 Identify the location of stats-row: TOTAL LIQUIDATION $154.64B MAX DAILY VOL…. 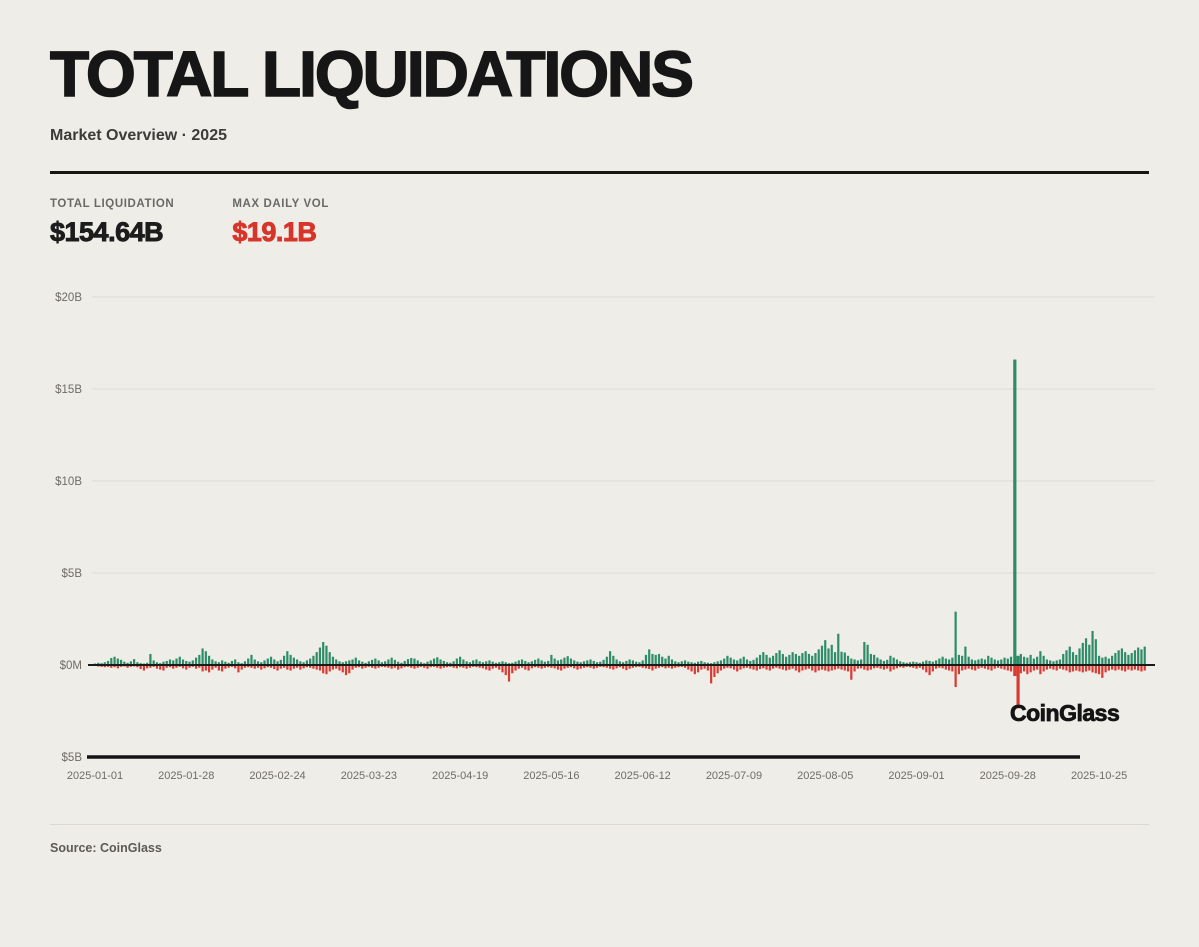
(599, 223).